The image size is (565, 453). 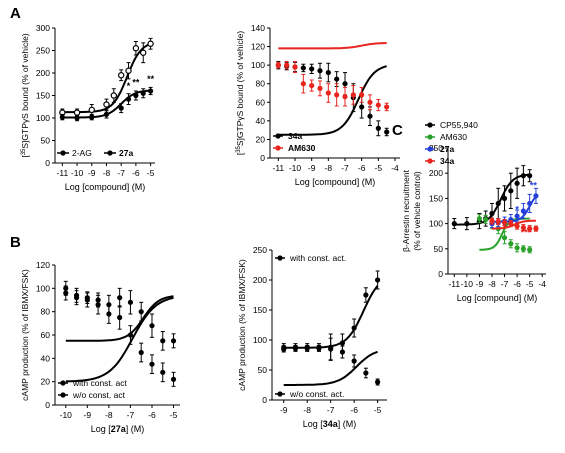 I want to click on y-tick-label: 250, so click(x=43, y=51).